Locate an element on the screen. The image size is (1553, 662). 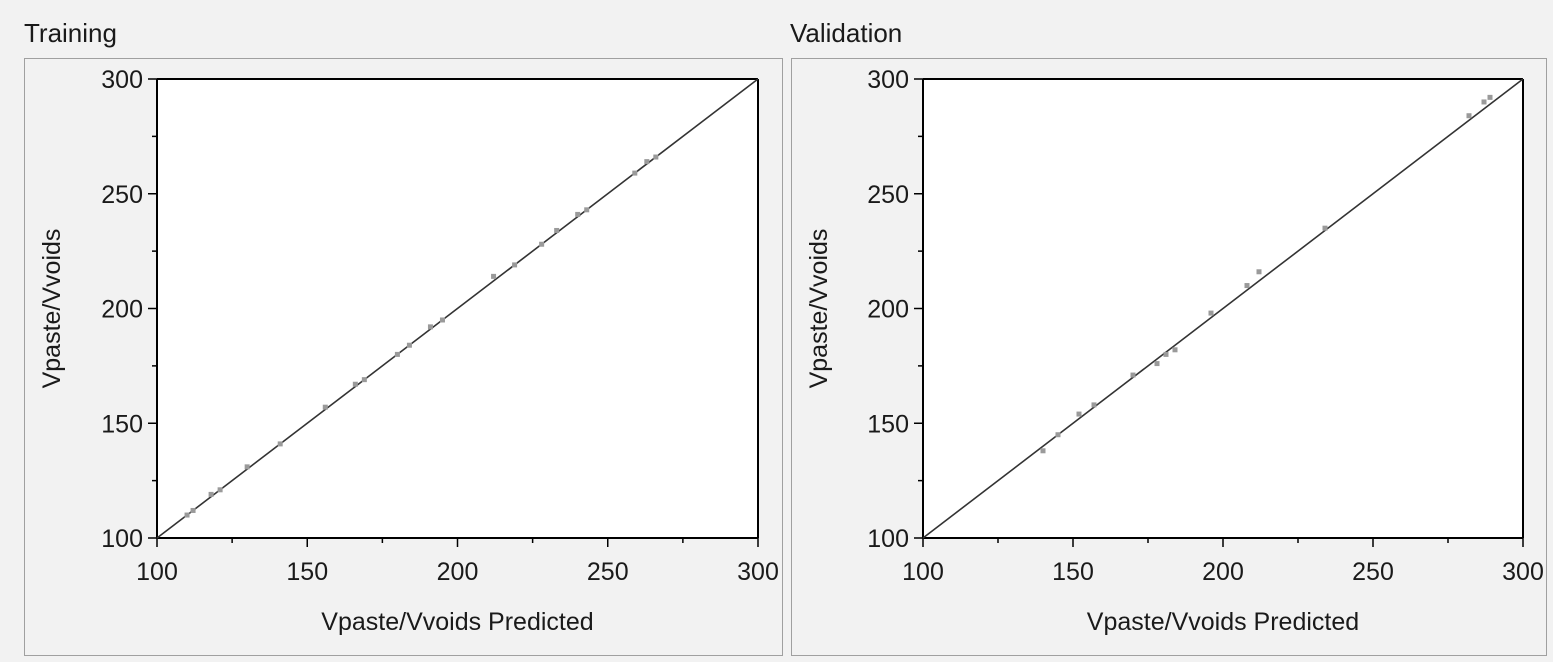
validation-panel-title: Validation is located at coordinates (846, 33).